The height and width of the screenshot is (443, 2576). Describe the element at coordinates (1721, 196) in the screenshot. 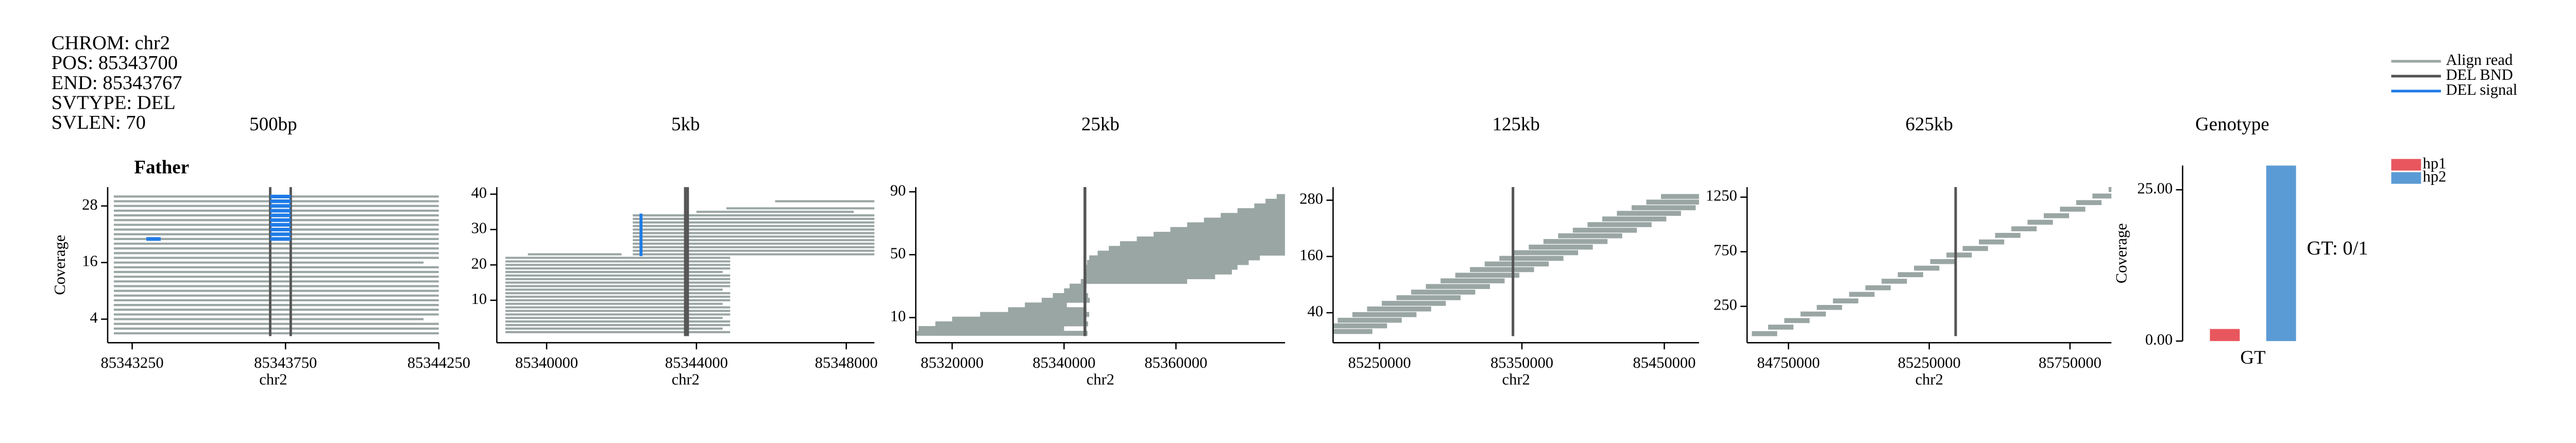

I see `y-tick-label: 1250` at that location.